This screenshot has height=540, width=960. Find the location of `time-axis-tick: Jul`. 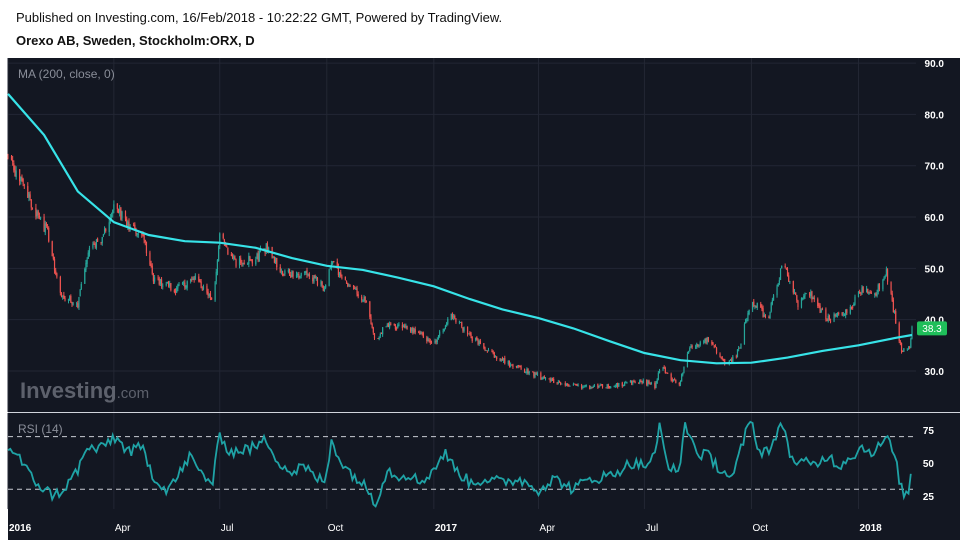

time-axis-tick: Jul is located at coordinates (227, 528).